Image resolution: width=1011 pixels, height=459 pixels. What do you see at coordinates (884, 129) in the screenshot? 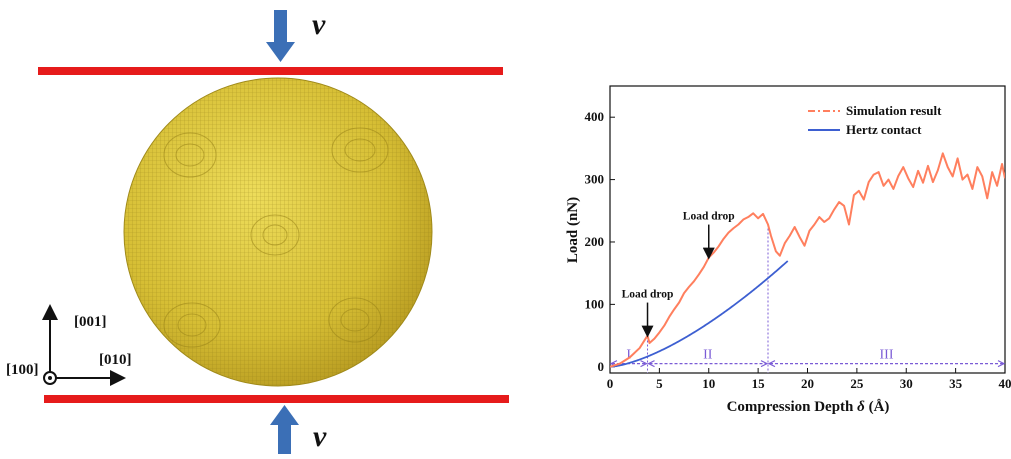
I see `legend-label-hertz: Hertz contact` at bounding box center [884, 129].